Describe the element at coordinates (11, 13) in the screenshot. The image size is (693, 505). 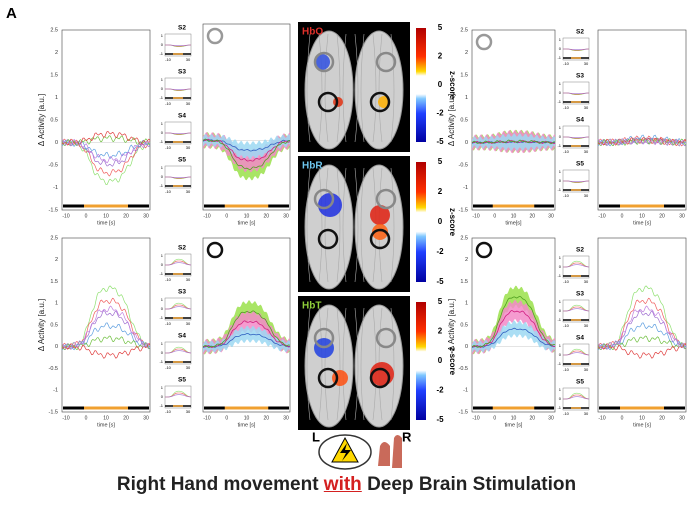
I see `panel-label: A` at that location.